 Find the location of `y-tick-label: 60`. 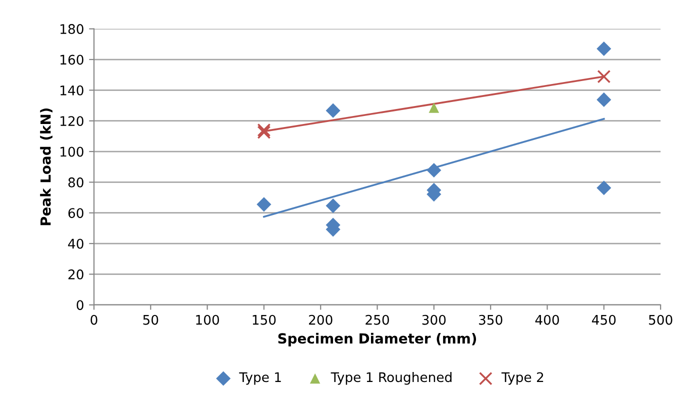

y-tick-label: 60 is located at coordinates (76, 213).